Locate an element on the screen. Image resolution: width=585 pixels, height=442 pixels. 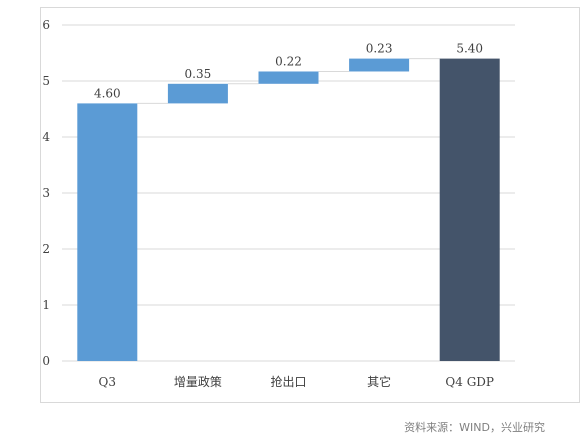
y-tick-label: 0 is located at coordinates (46, 361).